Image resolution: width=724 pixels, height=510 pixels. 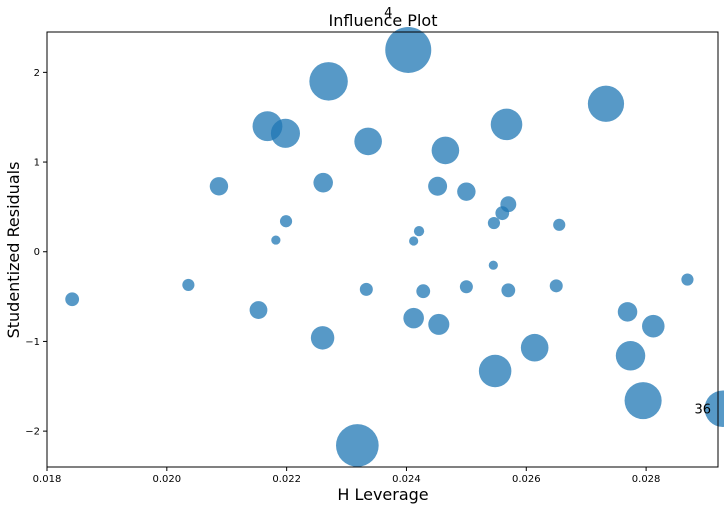 What do you see at coordinates (37, 163) in the screenshot?
I see `y-tick-label: 1` at bounding box center [37, 163].